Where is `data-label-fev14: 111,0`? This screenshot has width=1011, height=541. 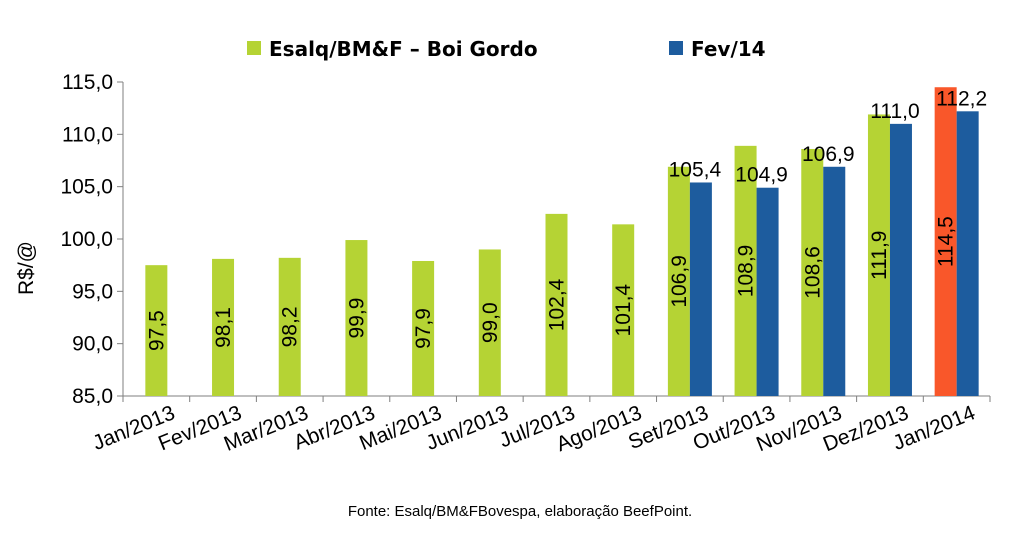
data-label-fev14: 111,0 is located at coordinates (894, 111).